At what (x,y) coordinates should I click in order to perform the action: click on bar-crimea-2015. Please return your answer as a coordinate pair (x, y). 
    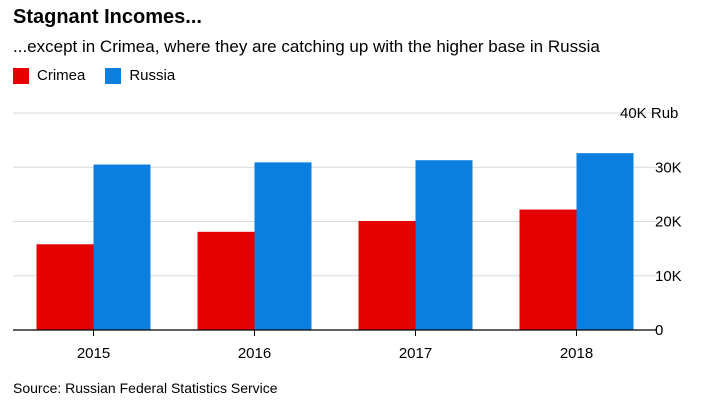
    Looking at the image, I should click on (65, 287).